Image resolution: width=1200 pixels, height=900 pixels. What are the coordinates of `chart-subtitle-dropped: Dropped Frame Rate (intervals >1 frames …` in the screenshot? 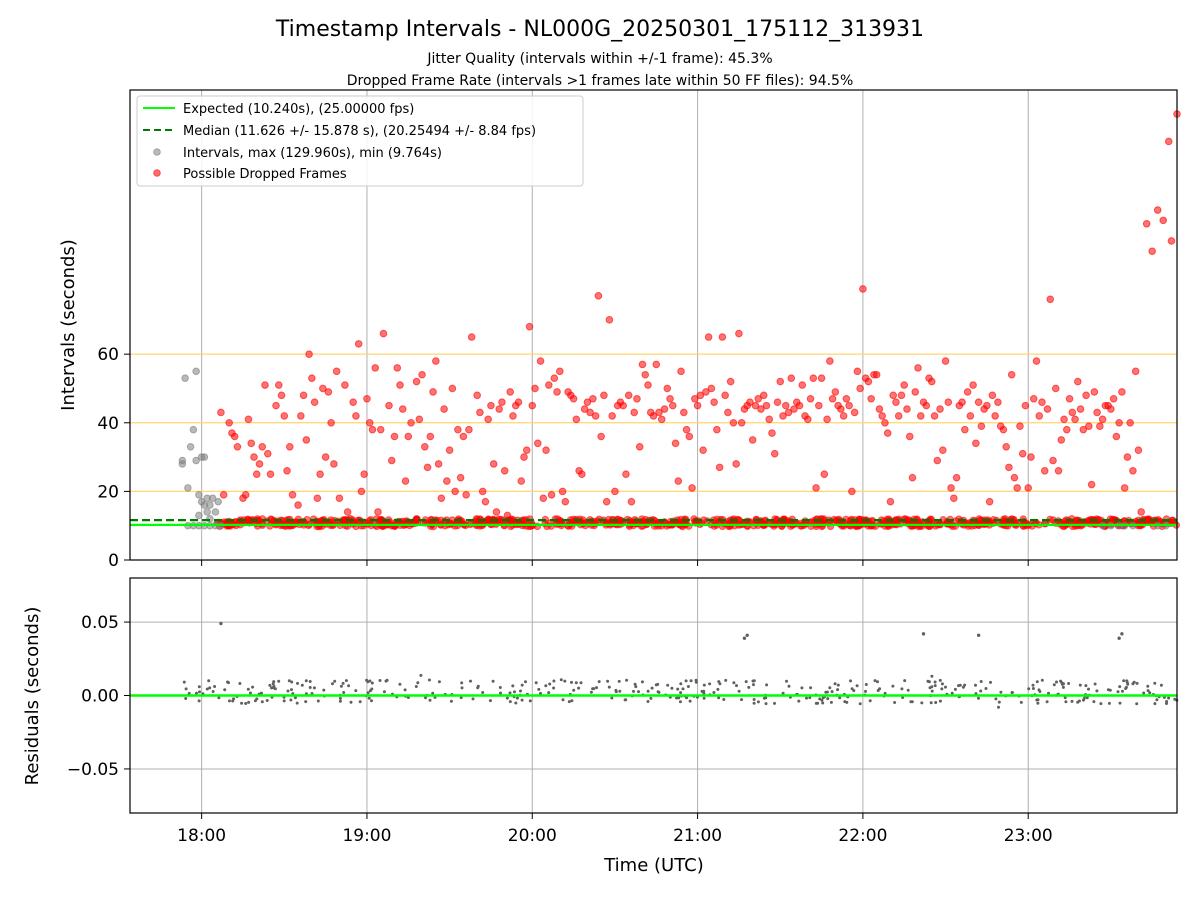 It's located at (600, 81).